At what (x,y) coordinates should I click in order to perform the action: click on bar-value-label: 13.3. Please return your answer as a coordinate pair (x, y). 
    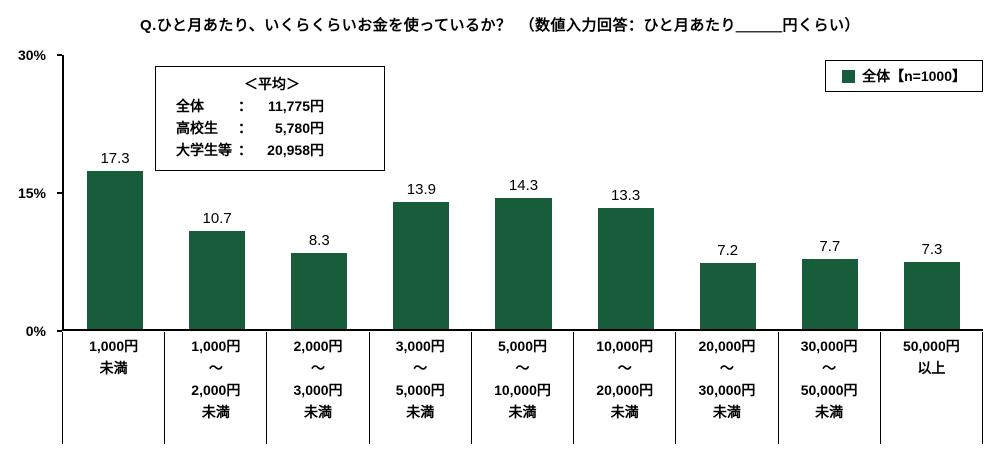
    Looking at the image, I should click on (625, 195).